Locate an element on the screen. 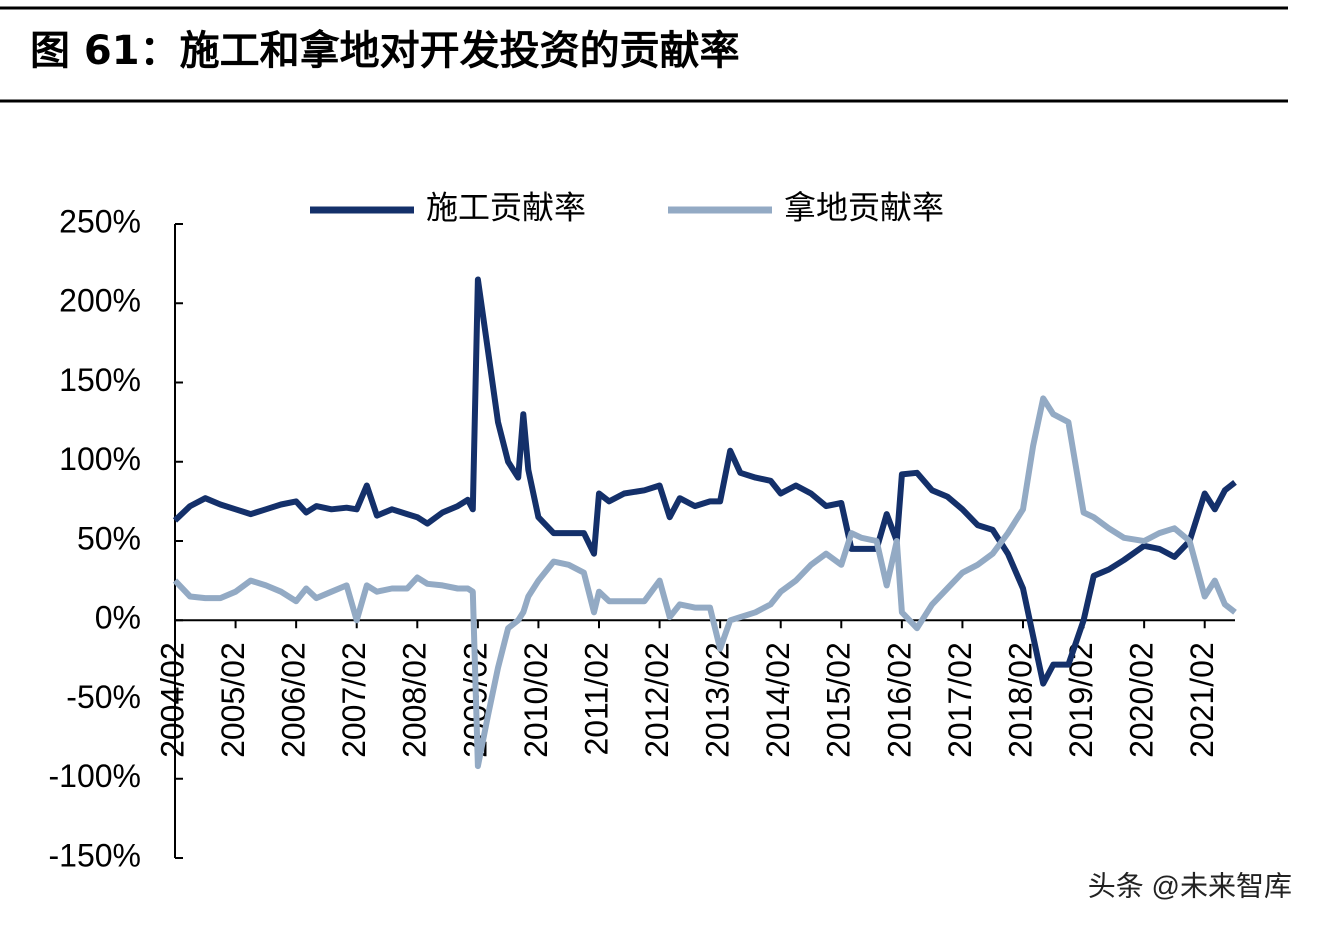 The height and width of the screenshot is (934, 1320). x-tick-label: 2006/02 is located at coordinates (294, 700).